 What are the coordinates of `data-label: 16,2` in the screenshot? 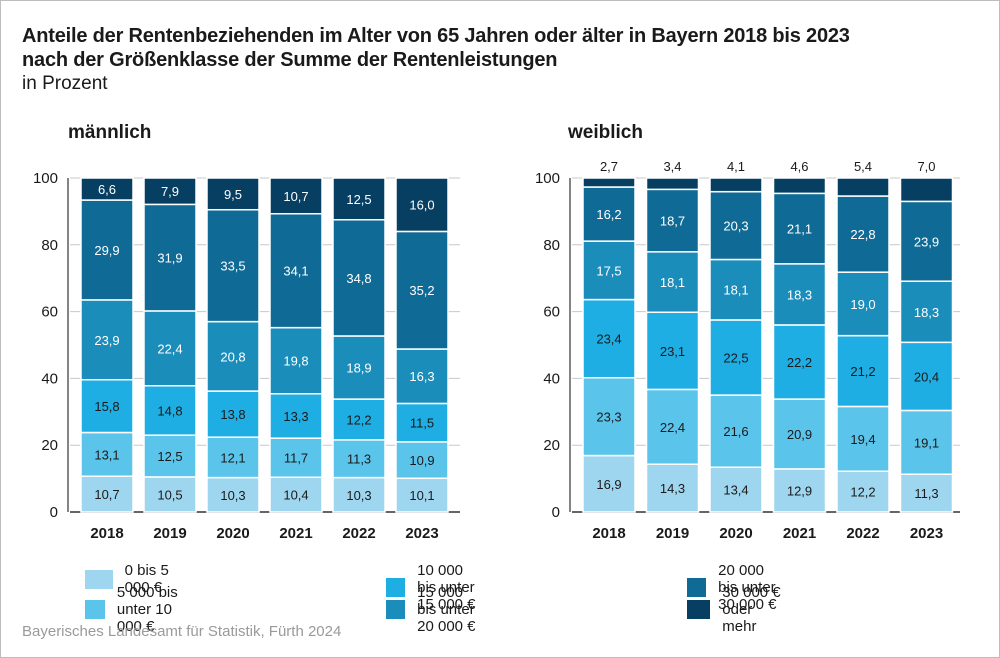 It's located at (608, 214).